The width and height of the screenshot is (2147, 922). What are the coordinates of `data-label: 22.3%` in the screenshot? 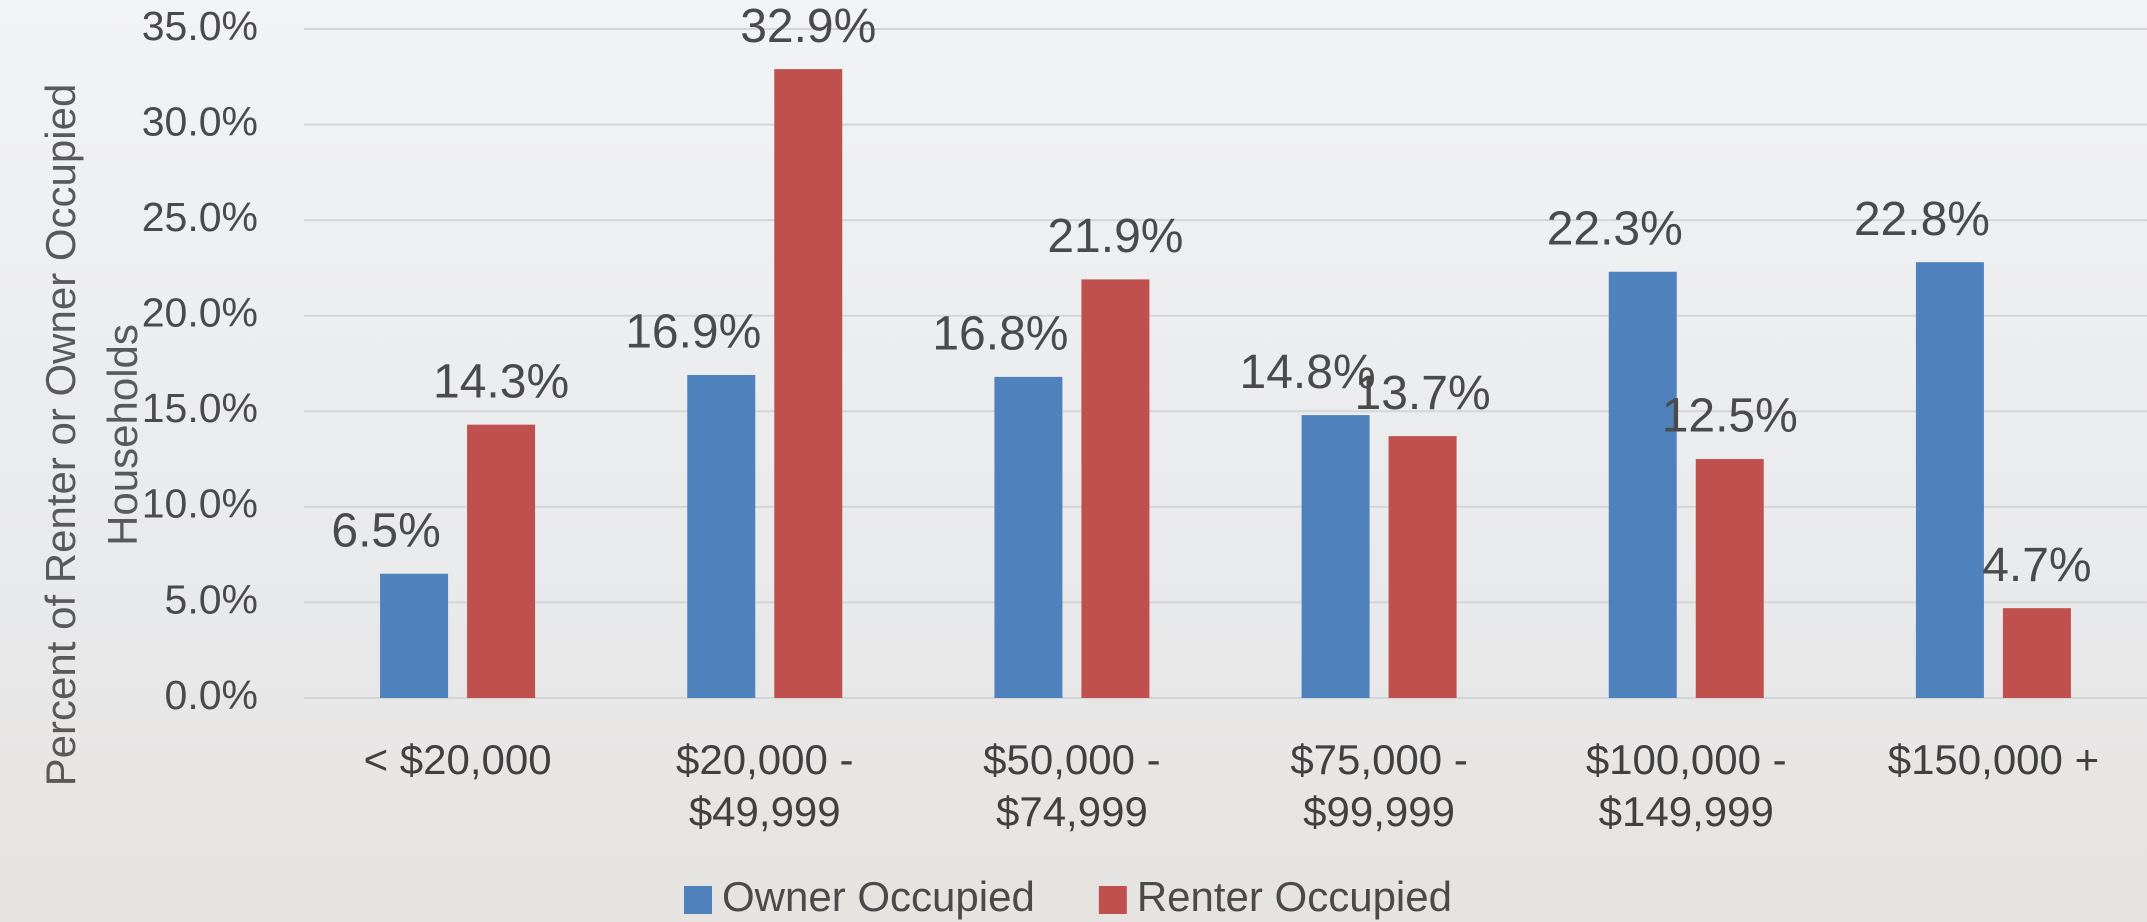 It's located at (1615, 228).